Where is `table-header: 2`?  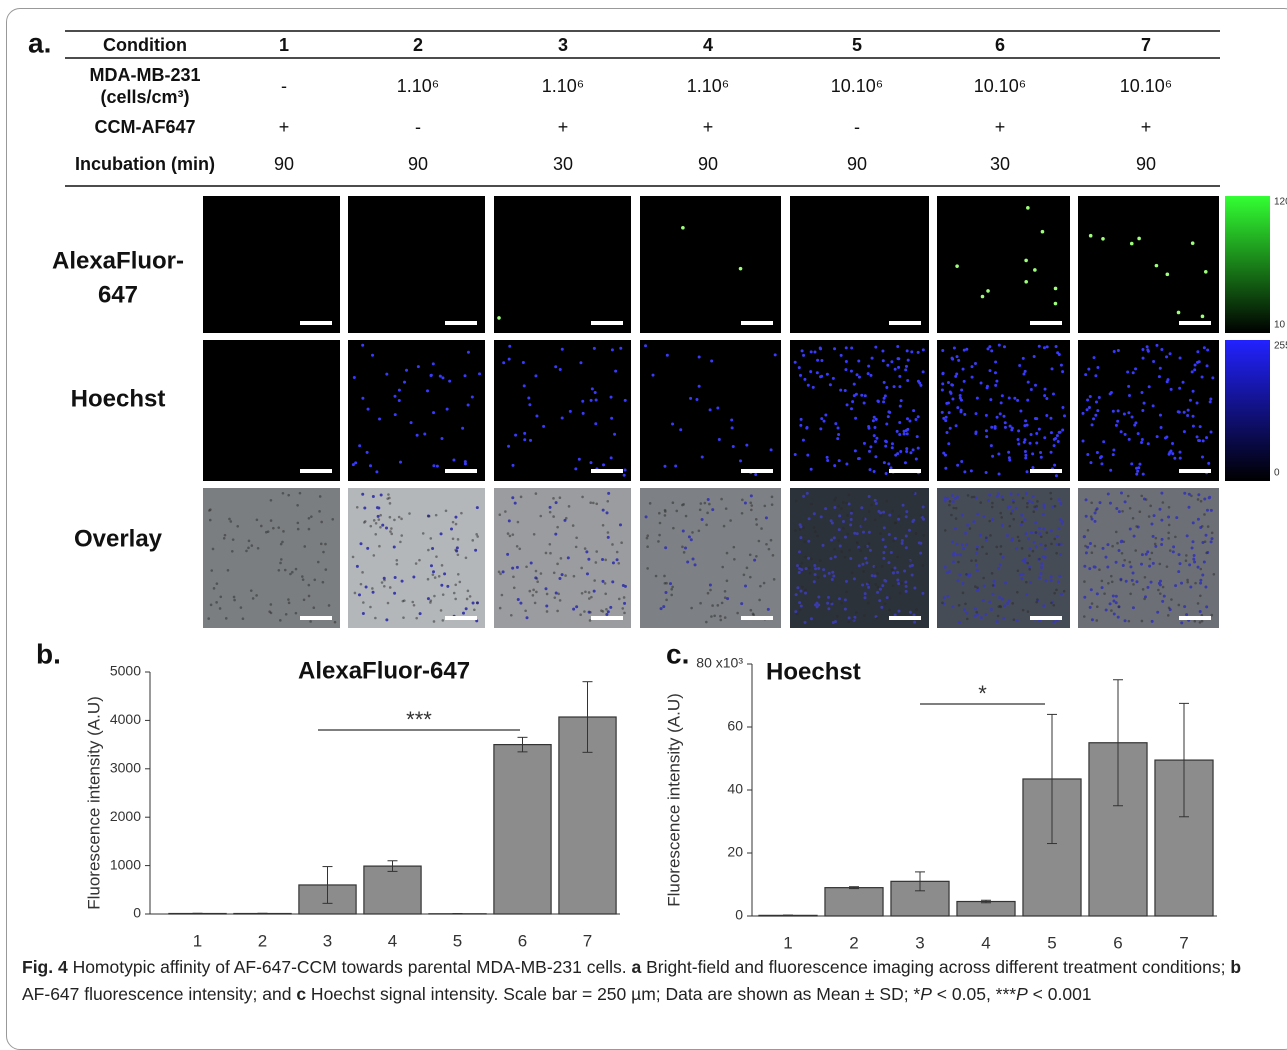
table-header: 2 is located at coordinates (418, 45).